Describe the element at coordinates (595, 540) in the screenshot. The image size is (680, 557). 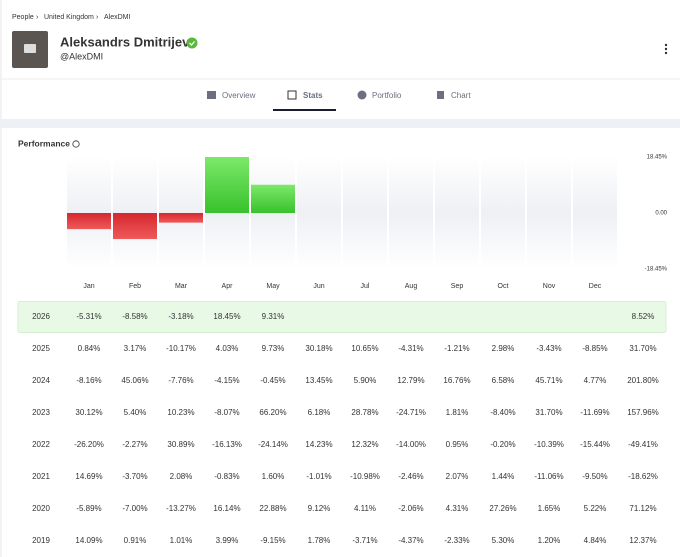
I see `month-cell: 4.84%` at that location.